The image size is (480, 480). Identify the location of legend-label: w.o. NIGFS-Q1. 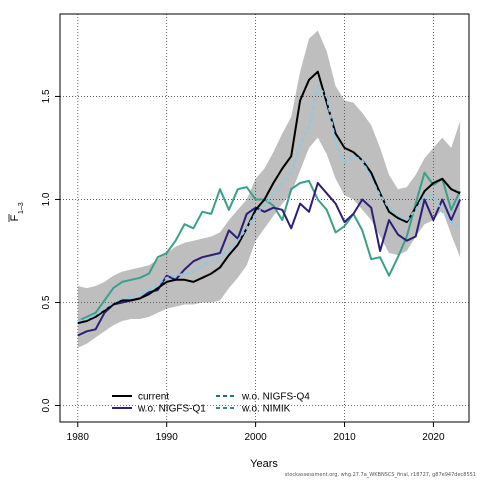
(171, 409).